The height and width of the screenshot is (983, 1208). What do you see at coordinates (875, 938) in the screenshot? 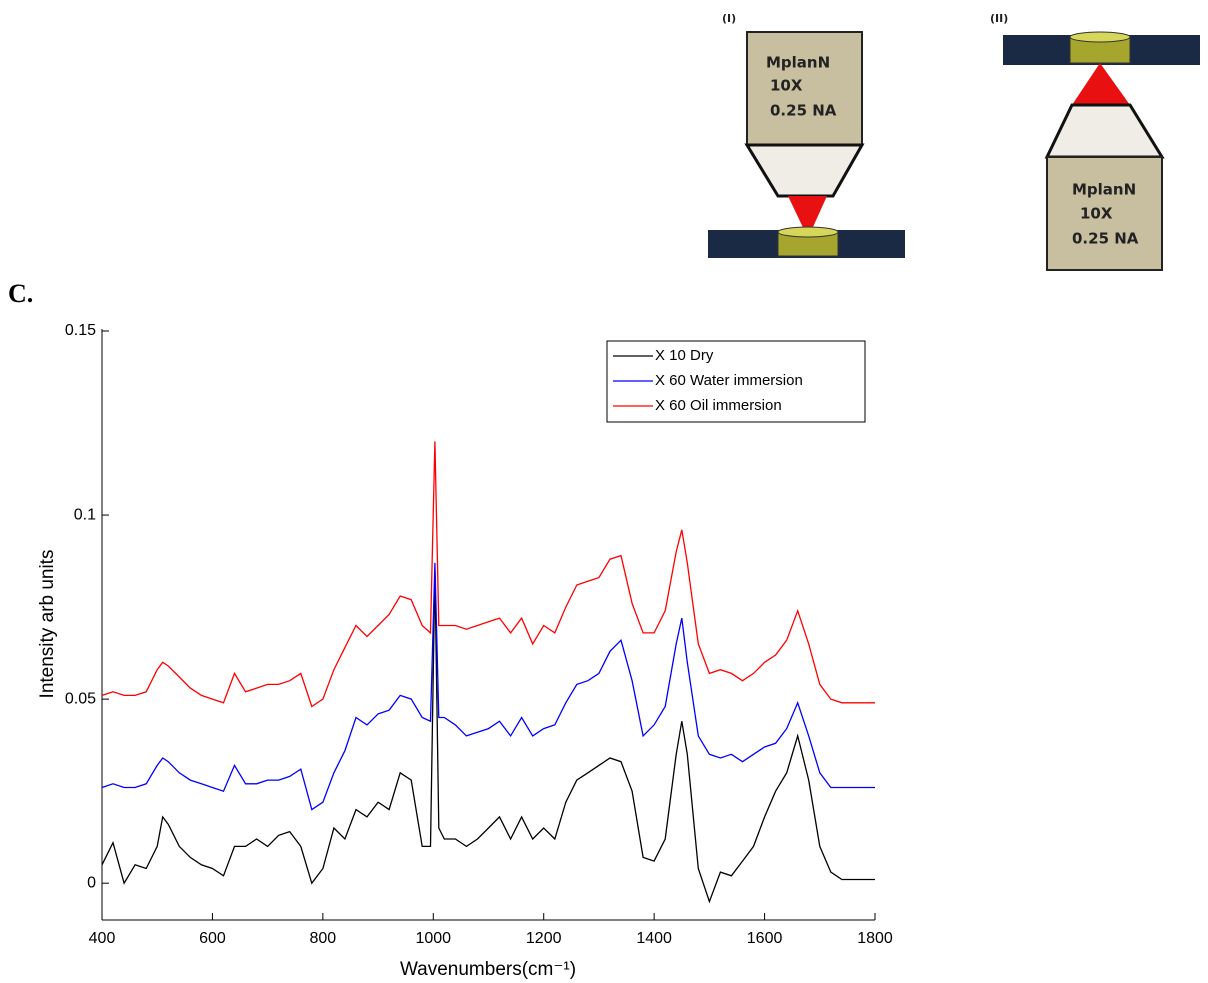
I see `x-tick-label: 1800` at bounding box center [875, 938].